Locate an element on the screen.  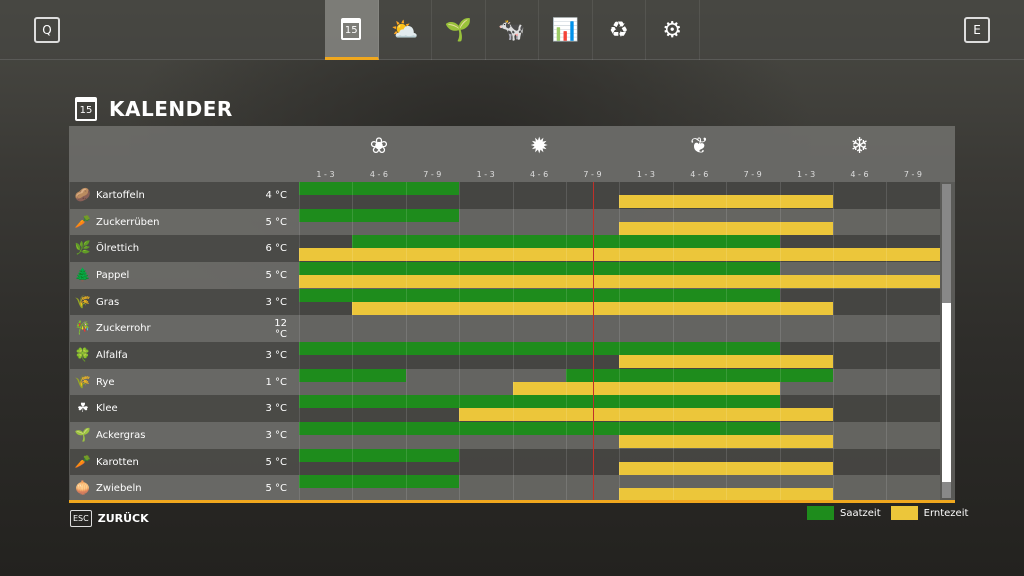
calendar-header is located at coordinates (512, 154).